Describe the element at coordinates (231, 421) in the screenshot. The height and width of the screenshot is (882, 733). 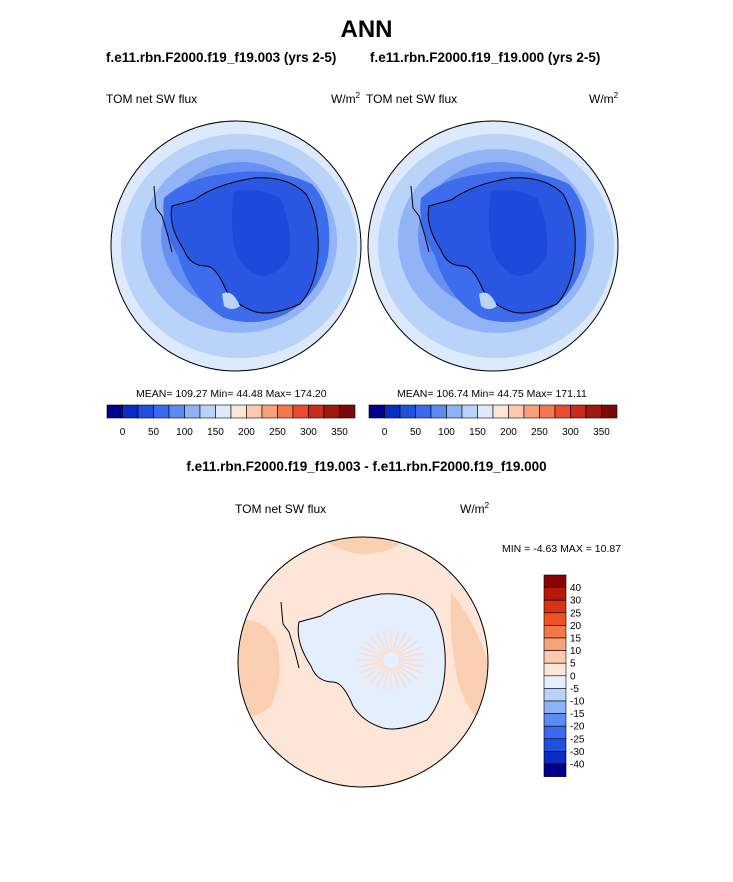
I see `left-colorbar: 0 50 100 150 200 250 300 350` at that location.